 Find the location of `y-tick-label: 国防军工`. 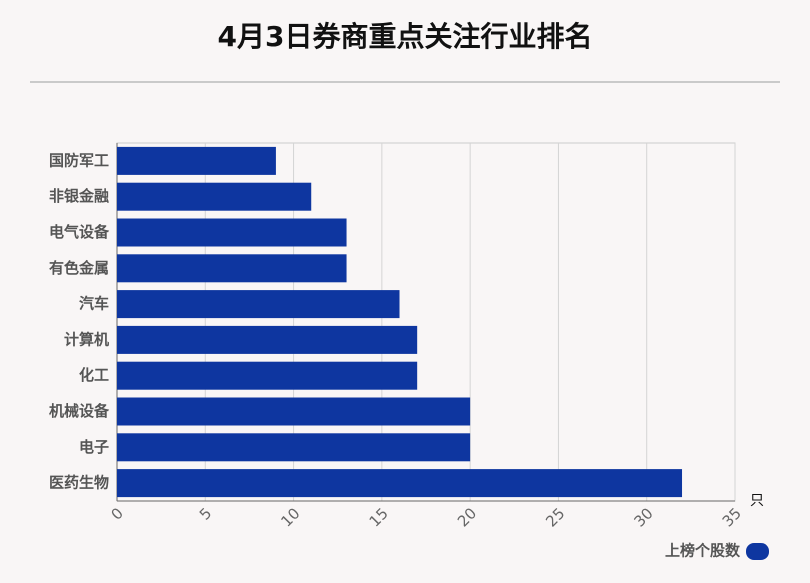

y-tick-label: 国防军工 is located at coordinates (79, 160).